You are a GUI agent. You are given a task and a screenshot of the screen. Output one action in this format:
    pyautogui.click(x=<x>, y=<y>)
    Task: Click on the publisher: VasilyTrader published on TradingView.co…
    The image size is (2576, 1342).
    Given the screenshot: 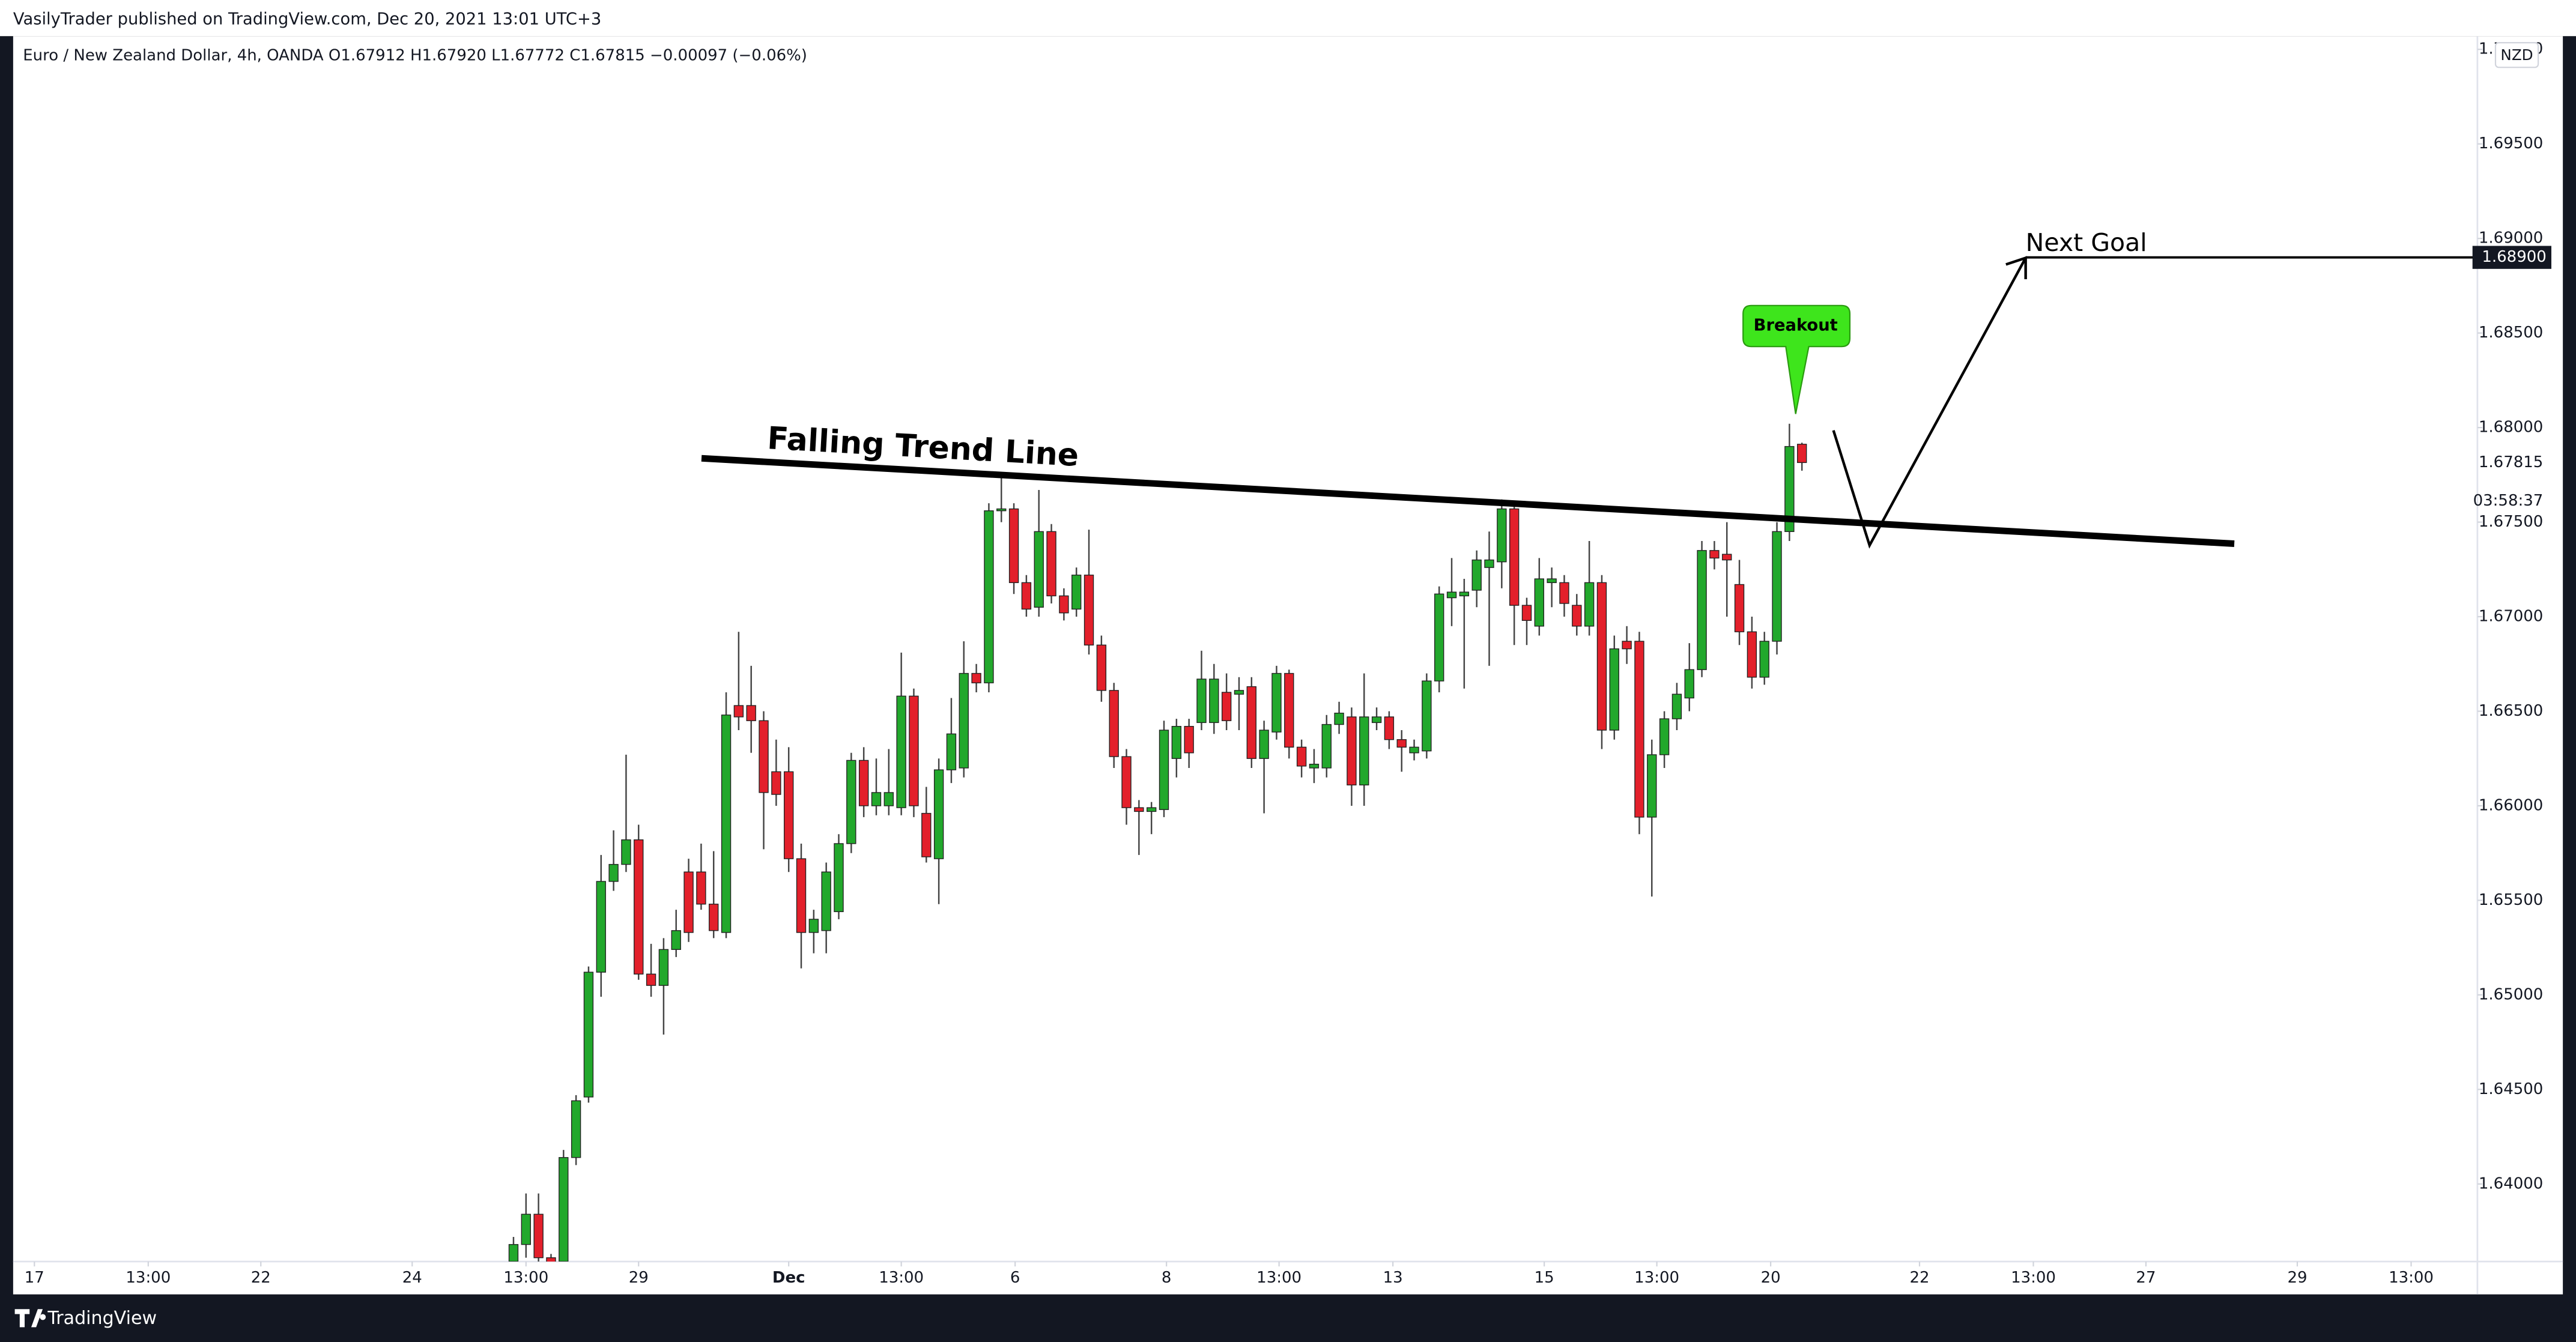 What is the action you would take?
    pyautogui.click(x=307, y=19)
    